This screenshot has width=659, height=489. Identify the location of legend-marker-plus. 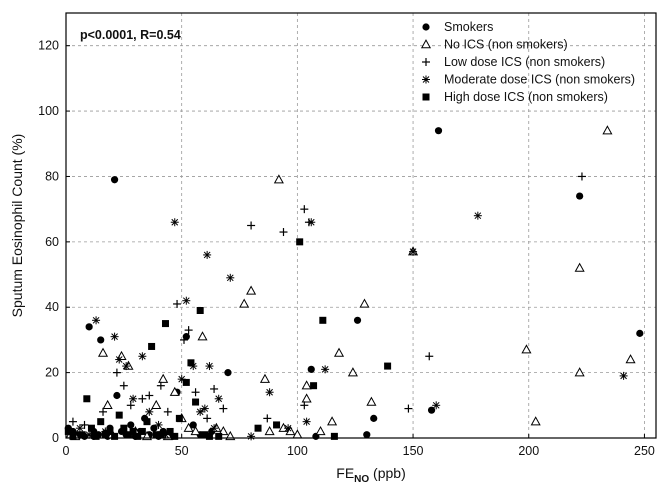
(426, 62).